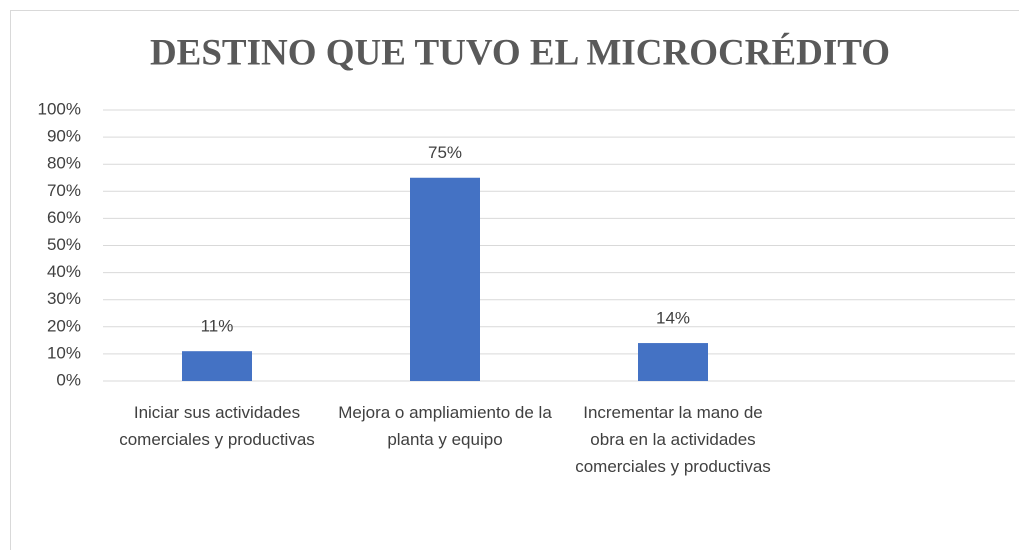 The width and height of the screenshot is (1019, 550). What do you see at coordinates (64, 298) in the screenshot?
I see `y-tick-label: 30%` at bounding box center [64, 298].